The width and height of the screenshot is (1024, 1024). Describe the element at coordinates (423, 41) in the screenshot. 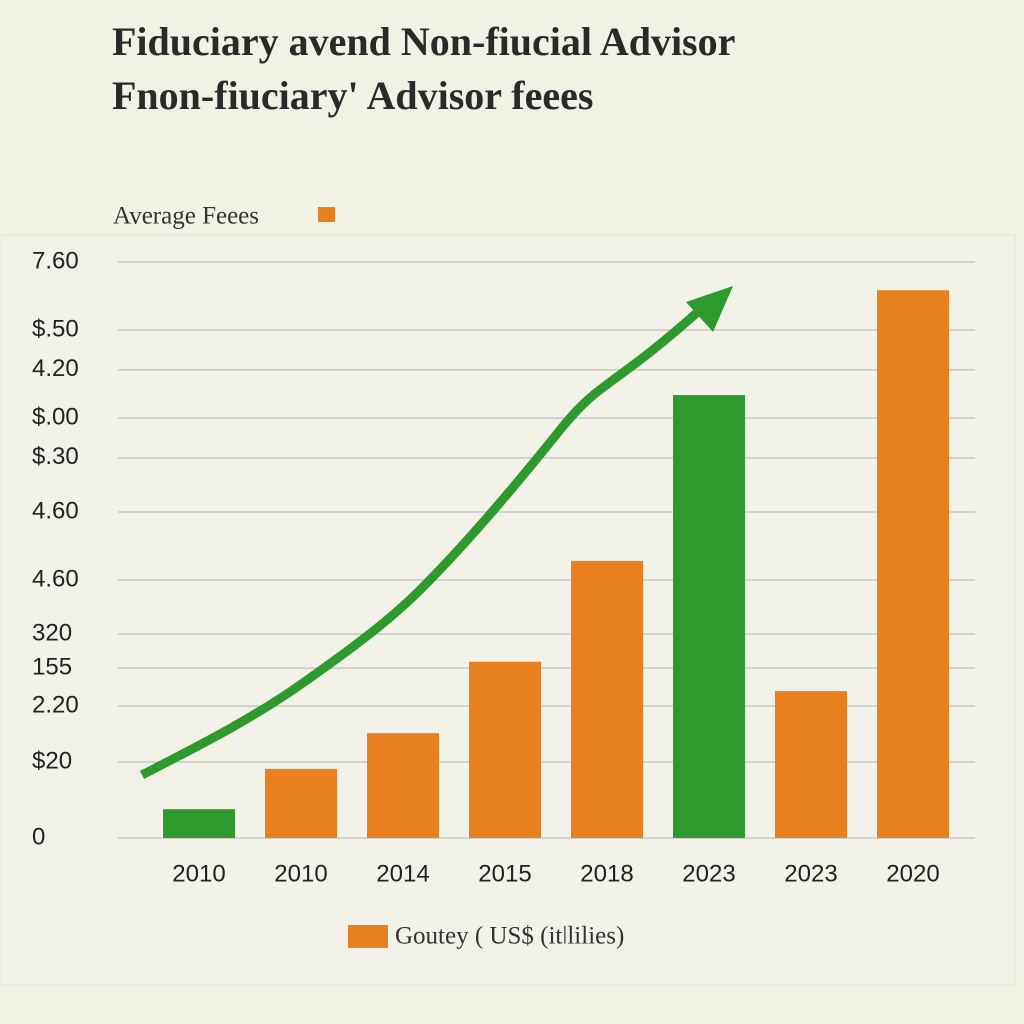

I see `chart-title: Fiduciary avend Non-fiucial Advisor` at that location.